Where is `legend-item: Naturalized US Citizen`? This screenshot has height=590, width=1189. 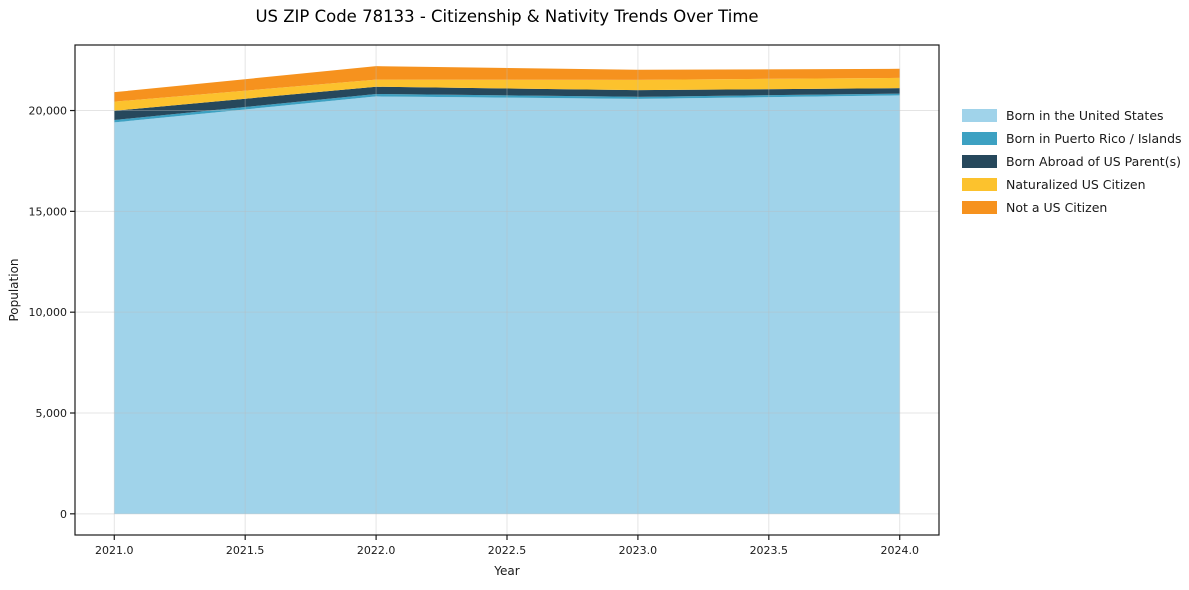 legend-item: Naturalized US Citizen is located at coordinates (1072, 184).